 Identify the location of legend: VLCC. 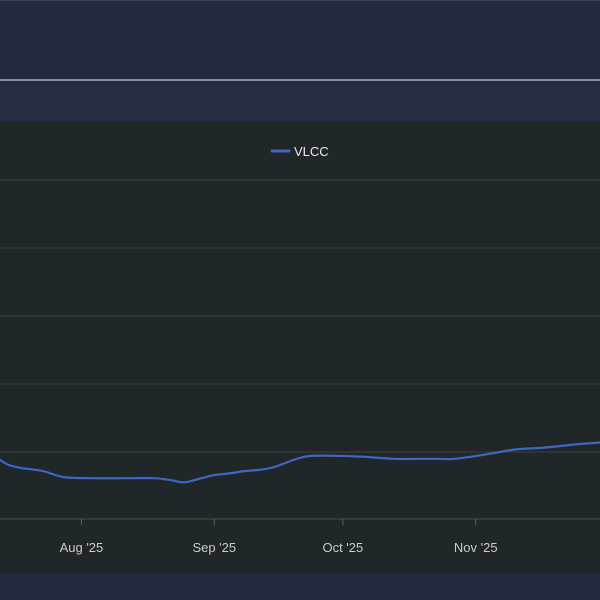
(299, 151).